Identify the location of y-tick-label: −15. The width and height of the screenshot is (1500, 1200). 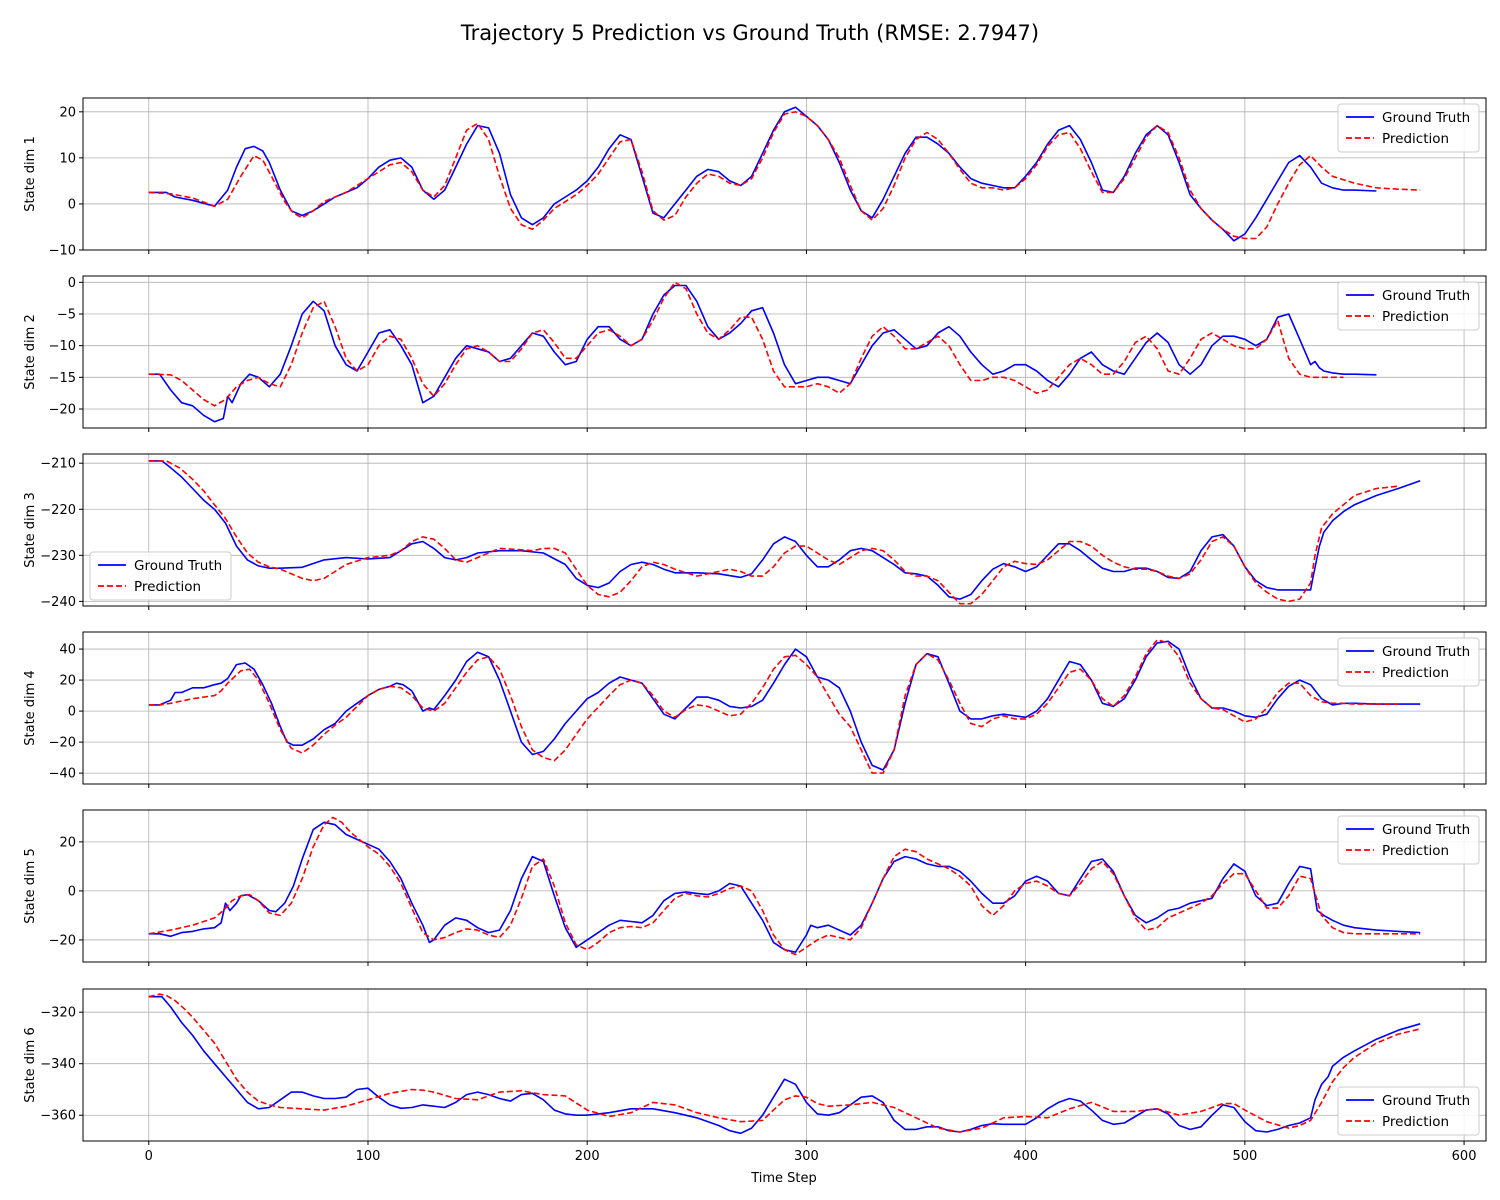
(62, 378).